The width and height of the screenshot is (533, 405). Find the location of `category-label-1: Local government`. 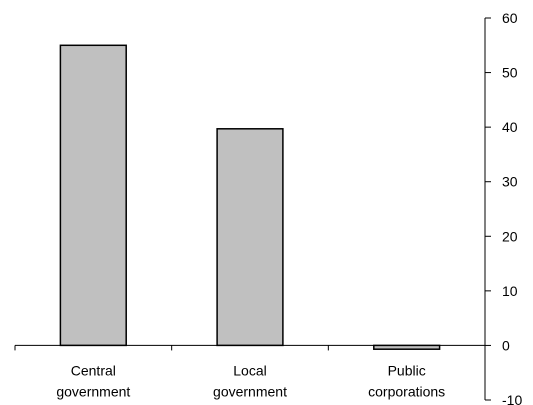

category-label-1: Local government is located at coordinates (250, 380).